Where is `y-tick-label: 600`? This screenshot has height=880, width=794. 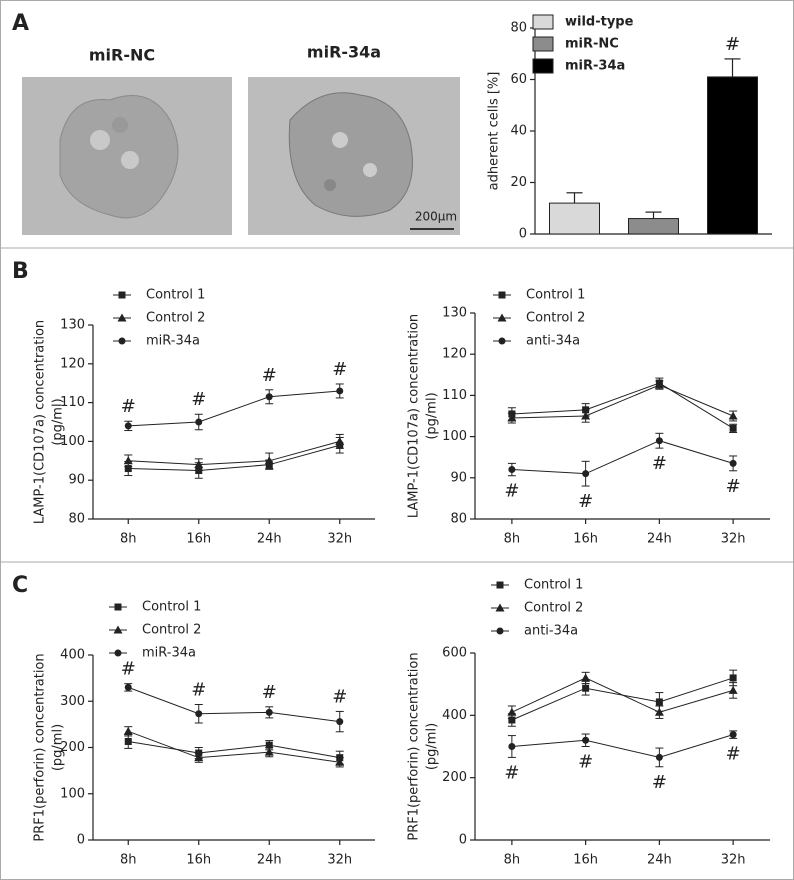 y-tick-label: 600 is located at coordinates (454, 653).